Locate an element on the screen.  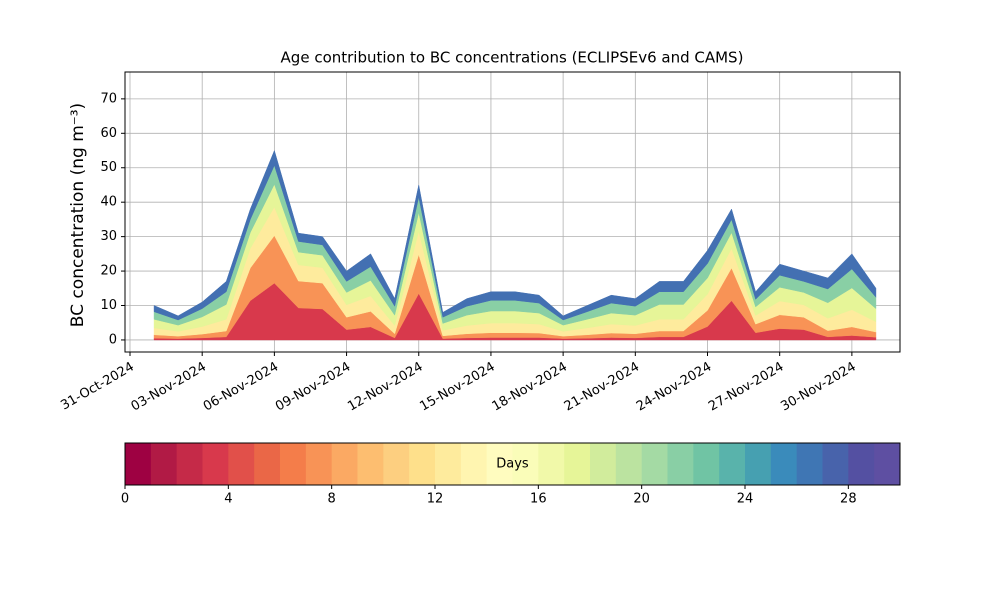
y-tick-label: 30 is located at coordinates (108, 236).